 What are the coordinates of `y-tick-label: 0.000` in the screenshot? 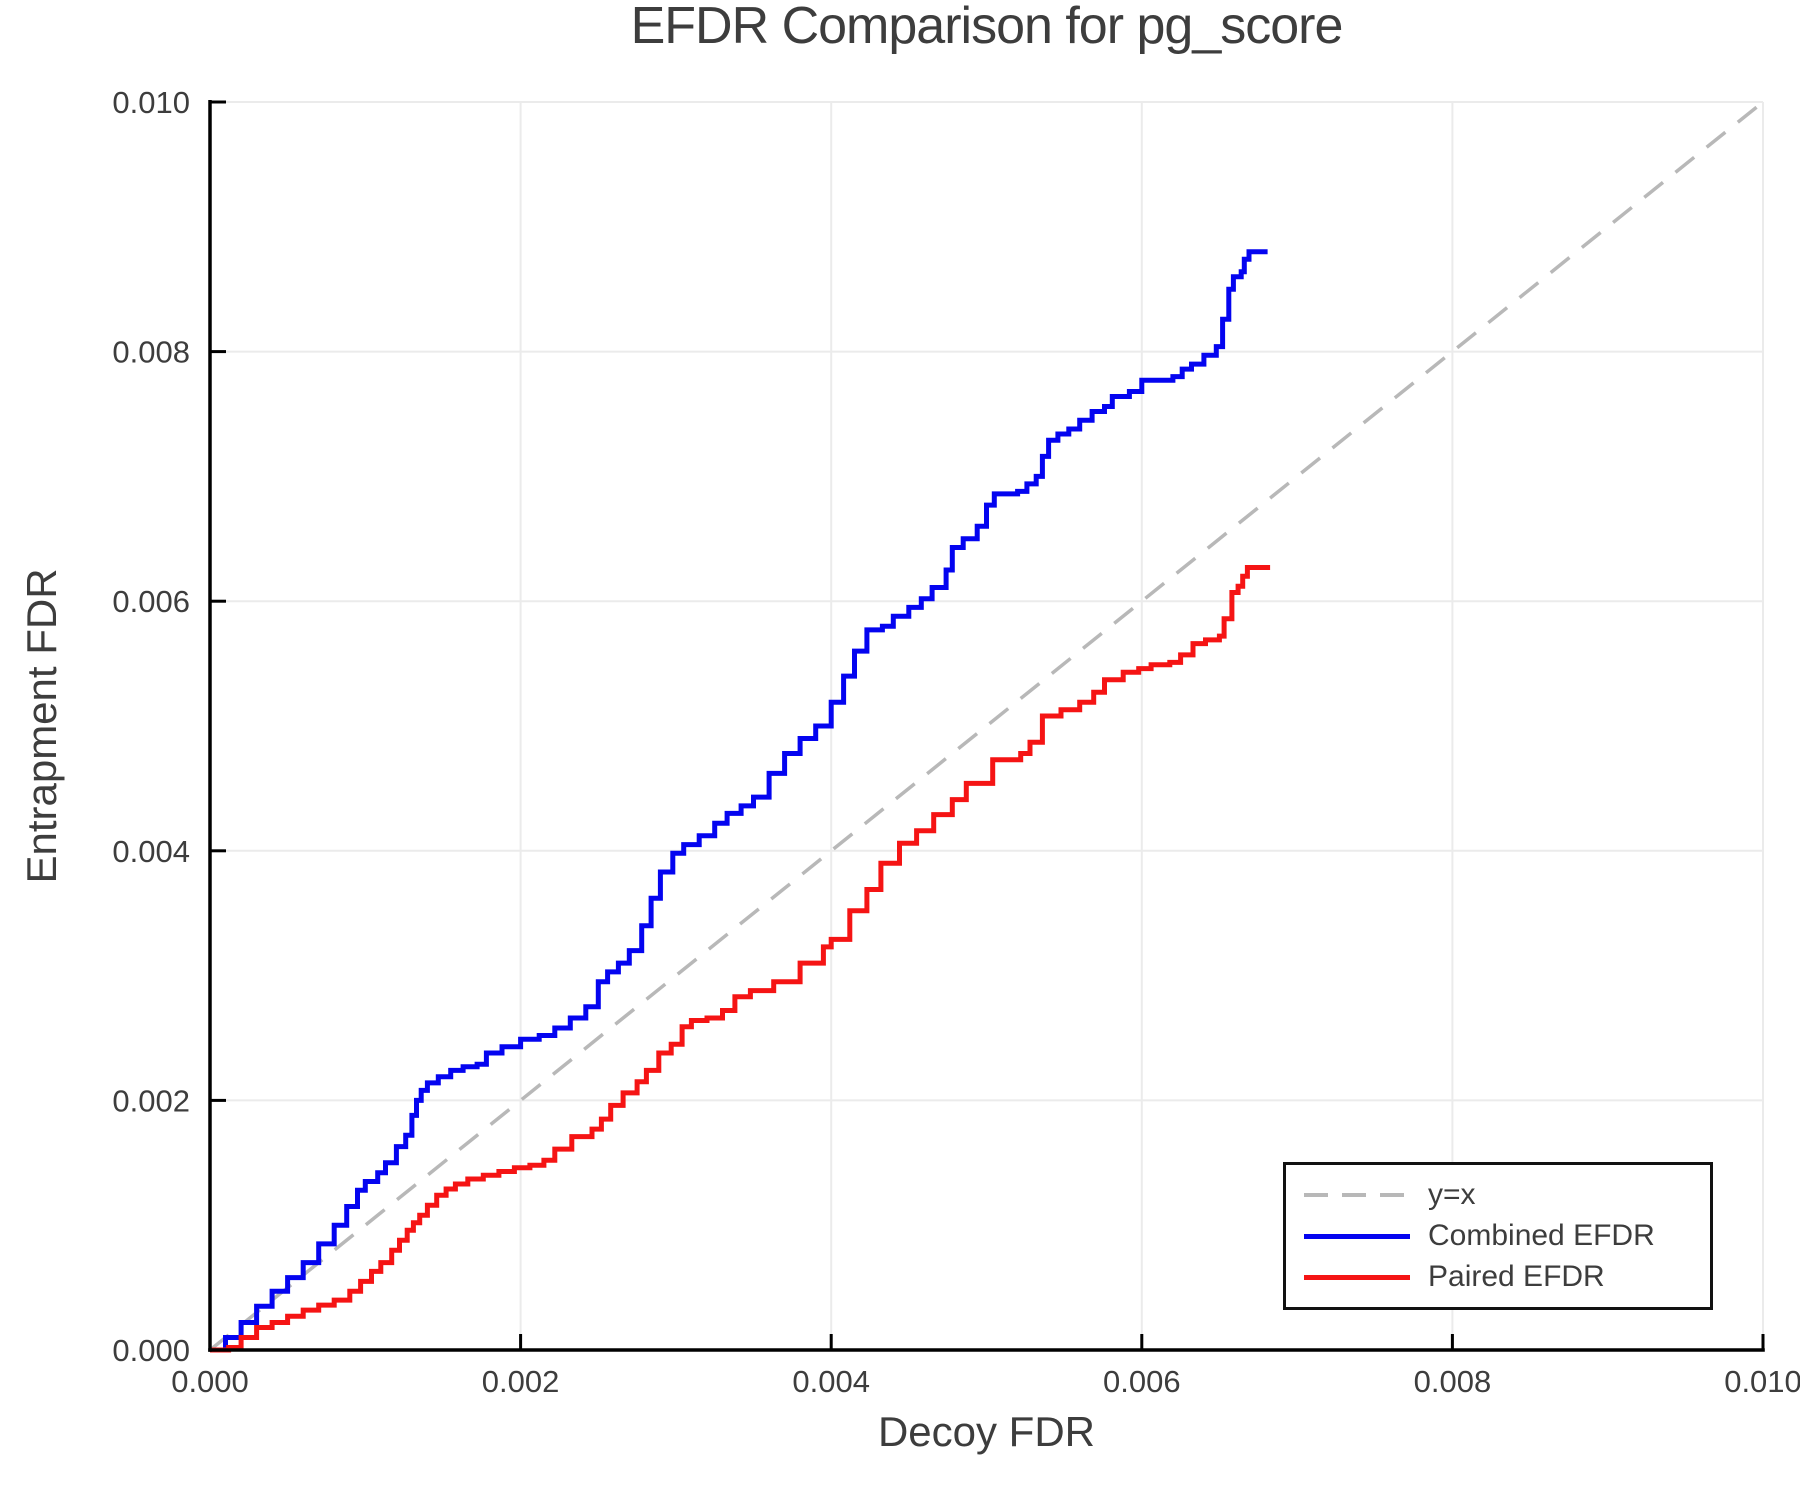 It's located at (151, 1350).